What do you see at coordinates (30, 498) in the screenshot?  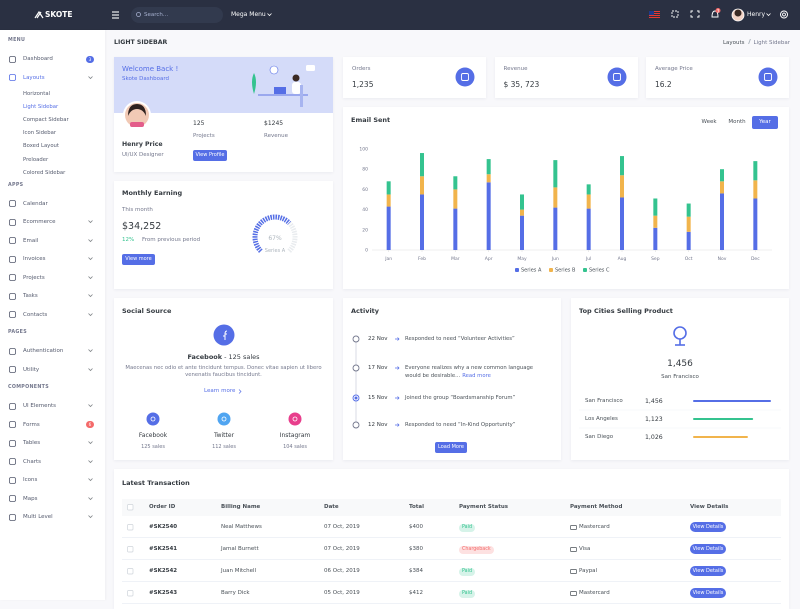 I see `menu-item: Maps` at bounding box center [30, 498].